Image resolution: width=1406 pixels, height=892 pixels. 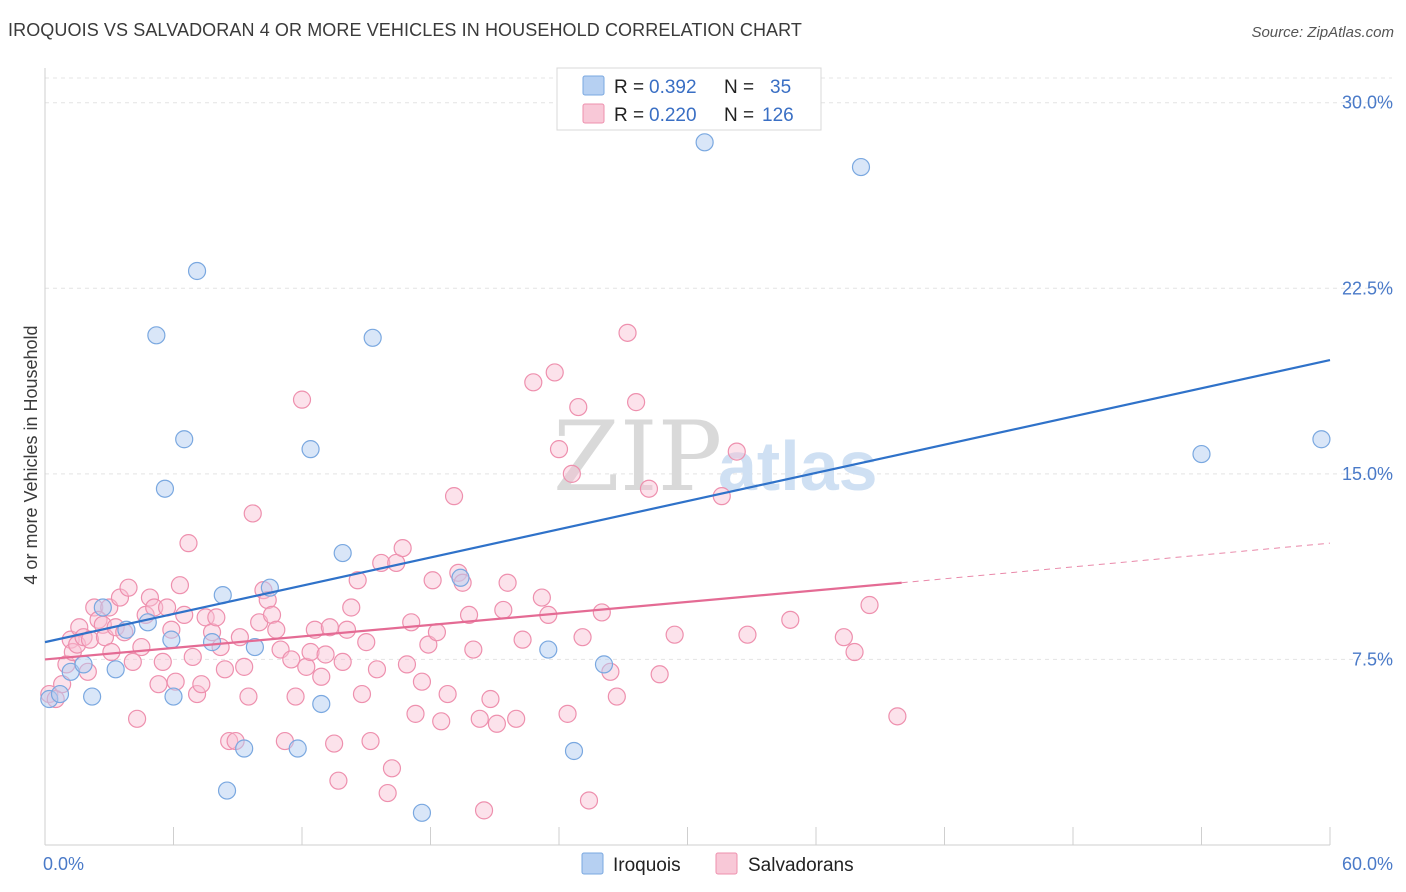 What do you see at coordinates (673, 87) in the screenshot?
I see `legend-r-value-iroquois: 0.392` at bounding box center [673, 87].